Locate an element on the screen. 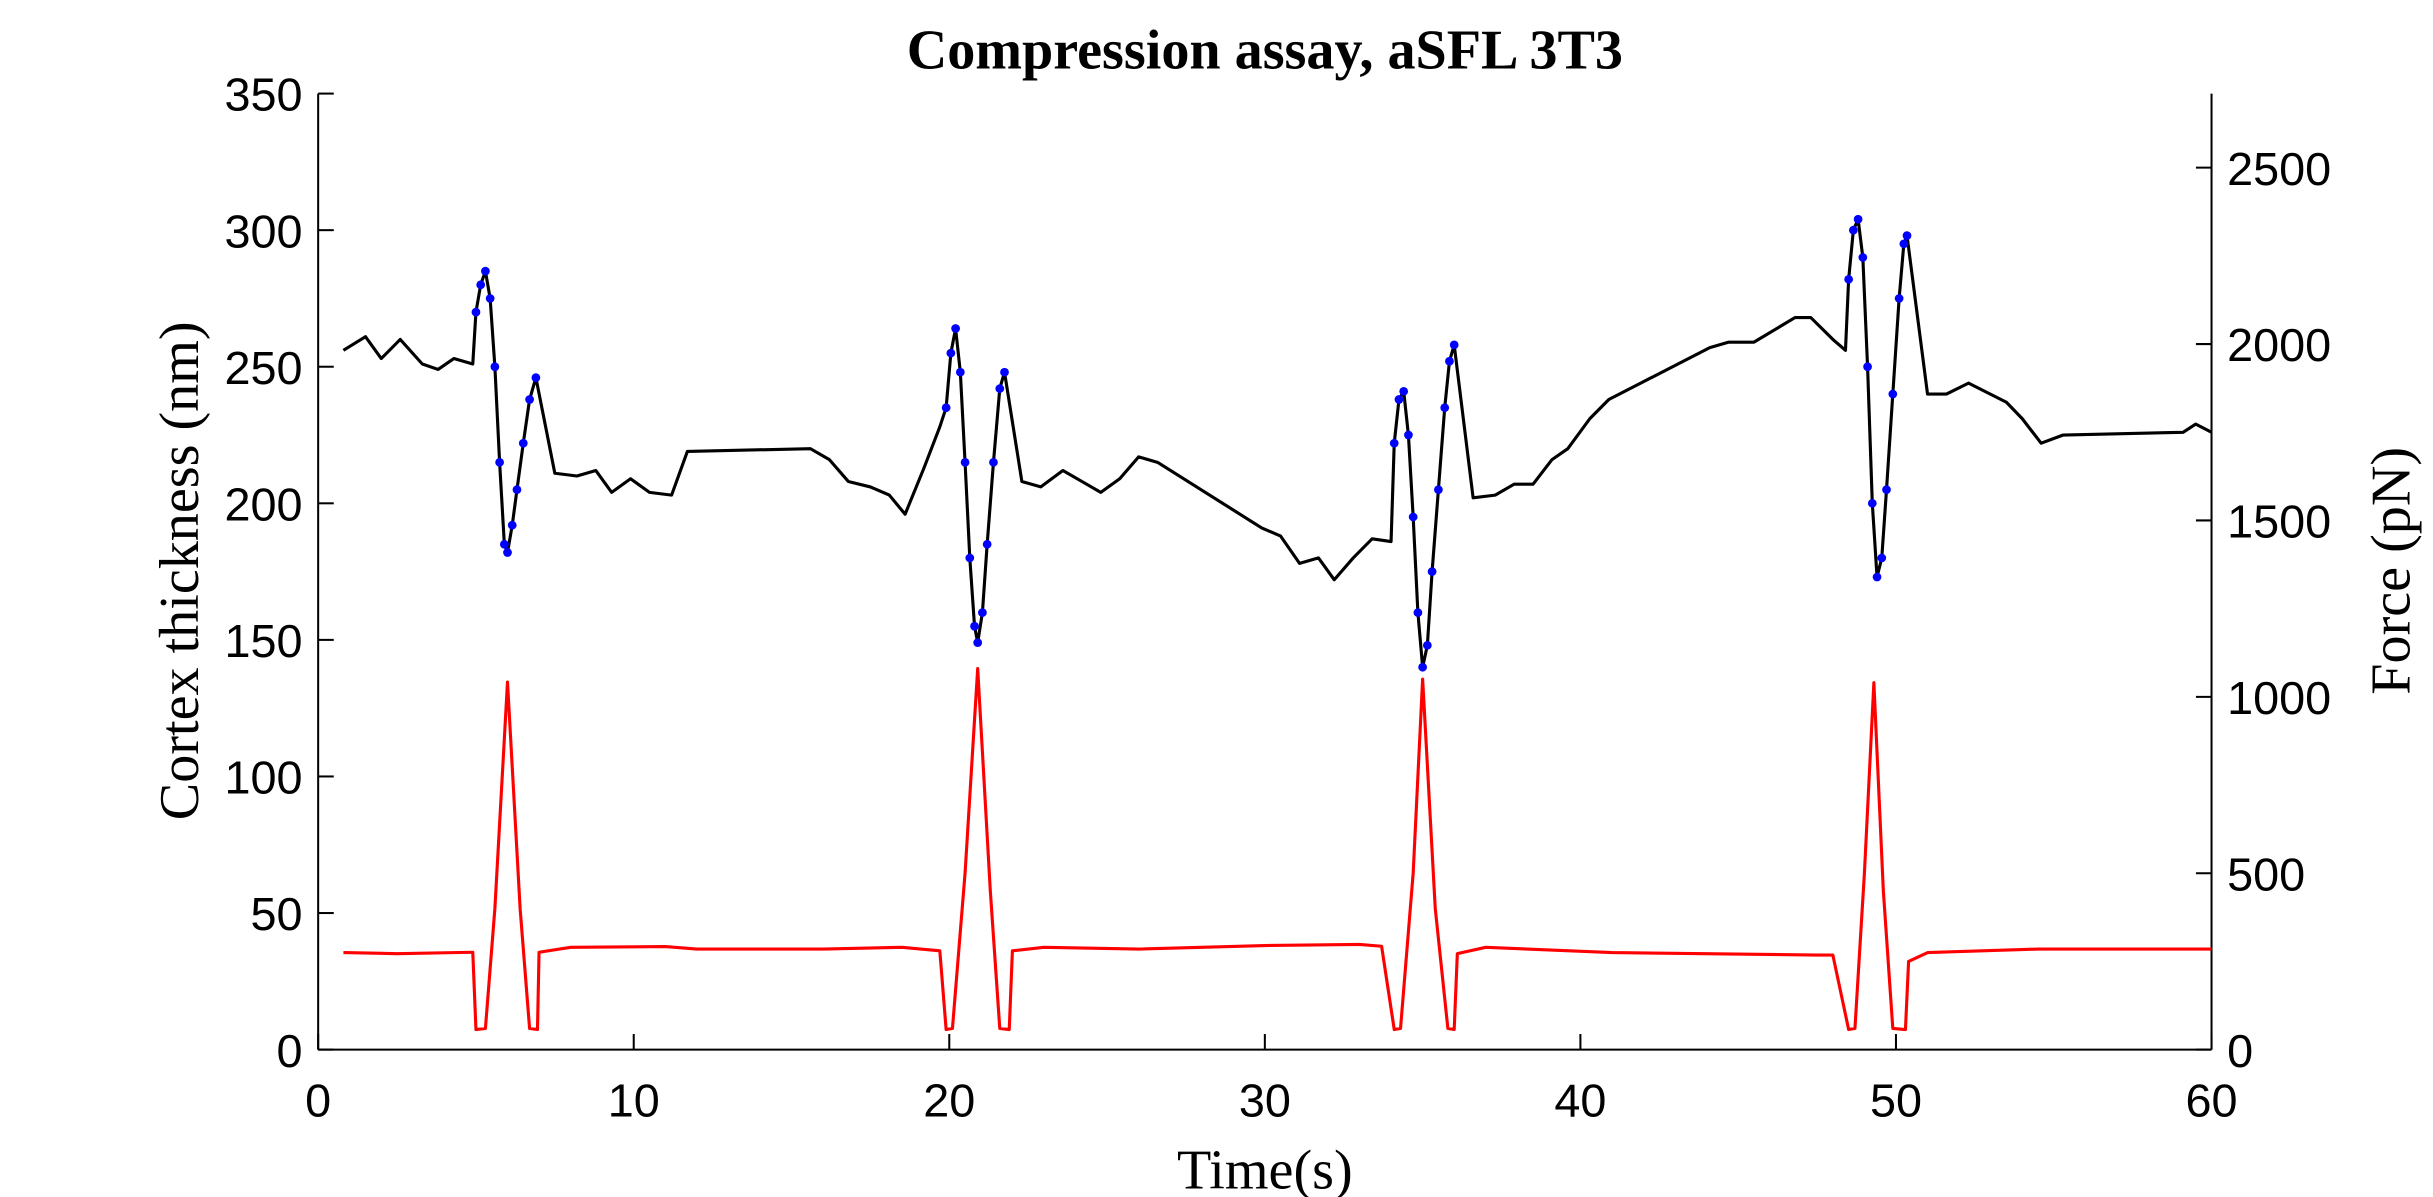  x-tick-label: 30 is located at coordinates (1265, 1101).